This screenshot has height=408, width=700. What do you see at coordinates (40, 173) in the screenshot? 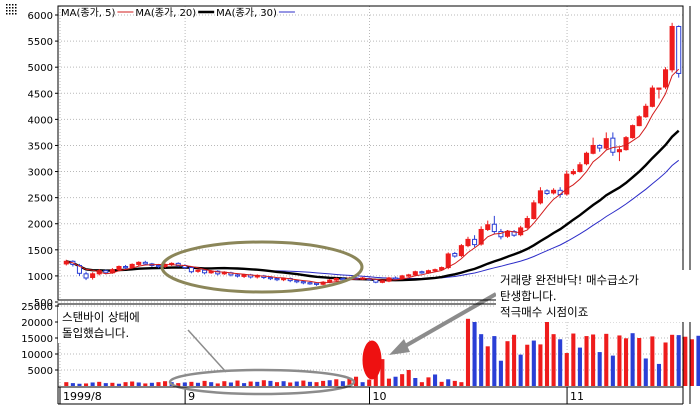
I see `price-tick-label: 3000` at bounding box center [40, 173].